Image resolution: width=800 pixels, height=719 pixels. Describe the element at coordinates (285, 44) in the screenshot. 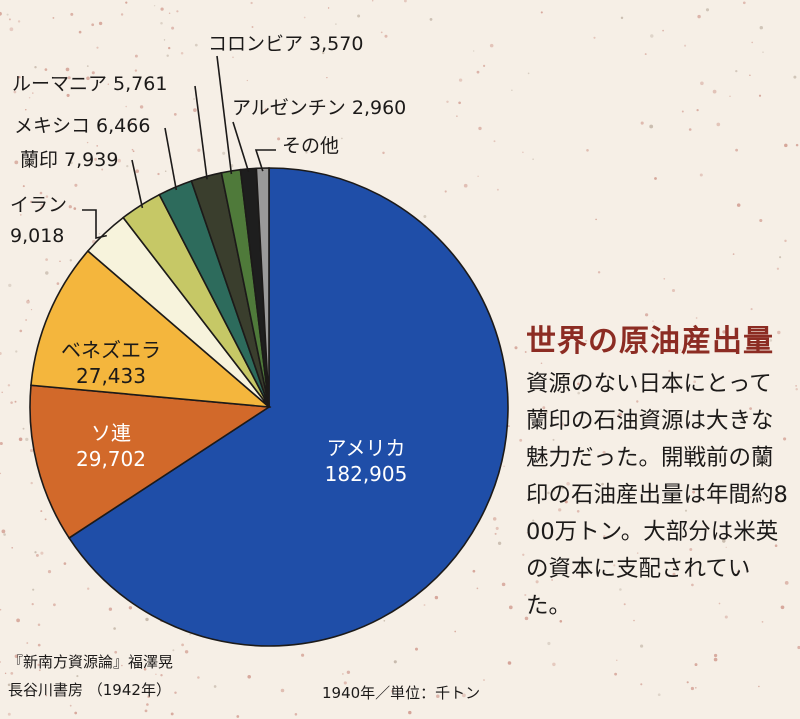

I see `slice-label: コロンビア 3,570` at that location.